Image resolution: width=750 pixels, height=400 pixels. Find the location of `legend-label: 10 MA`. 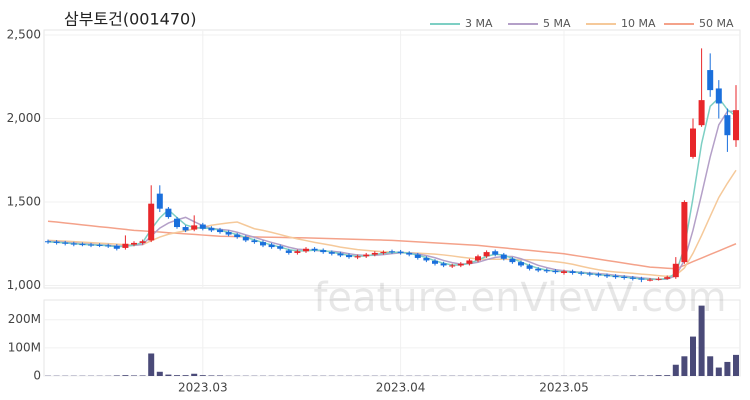

legend-label: 10 MA is located at coordinates (638, 23).